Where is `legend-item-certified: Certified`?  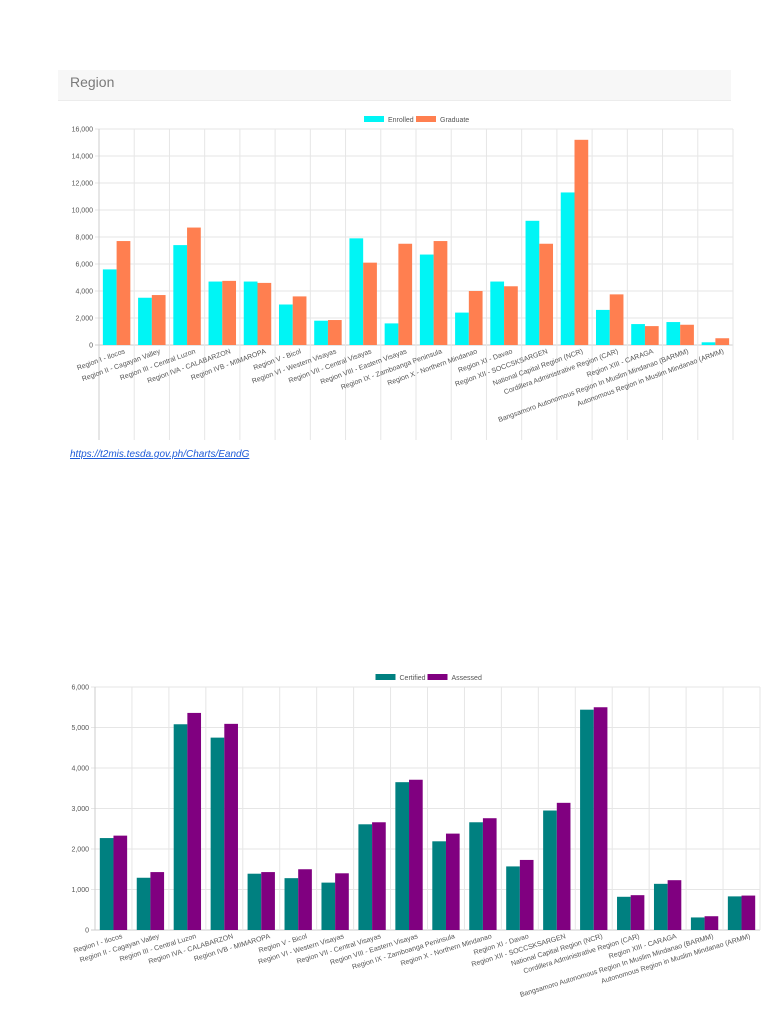
legend-item-certified: Certified is located at coordinates (400, 678).